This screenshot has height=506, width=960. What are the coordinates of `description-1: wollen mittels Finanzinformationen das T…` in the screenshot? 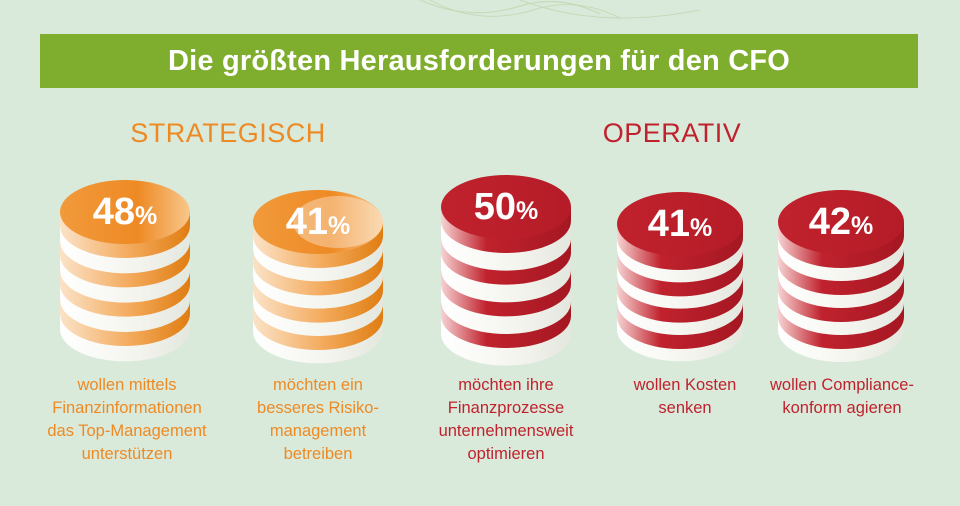 It's located at (127, 419).